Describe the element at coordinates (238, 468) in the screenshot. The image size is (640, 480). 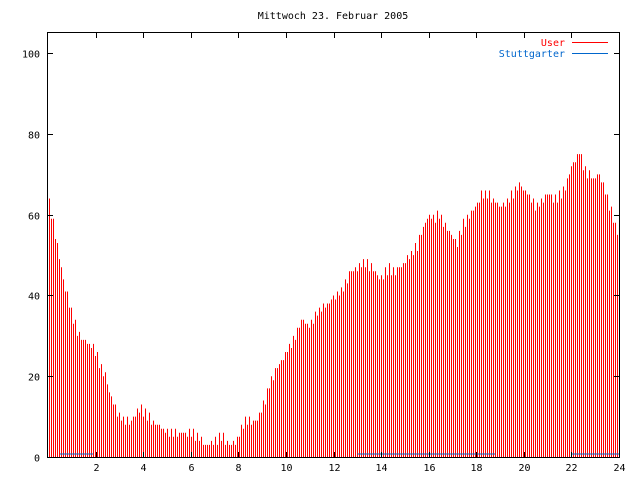
I see `x-tick-label: 8` at that location.